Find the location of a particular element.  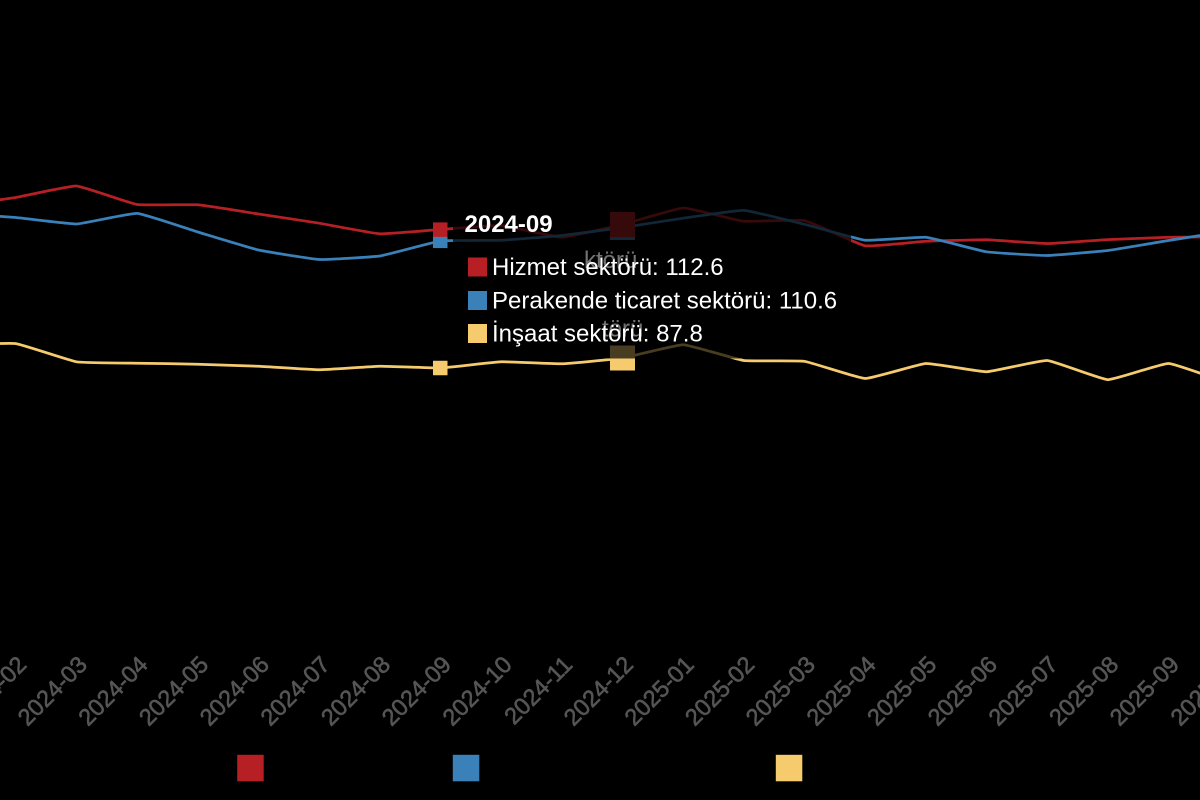

svg-text: İnşaat sektörü: 87.8 is located at coordinates (597, 333).